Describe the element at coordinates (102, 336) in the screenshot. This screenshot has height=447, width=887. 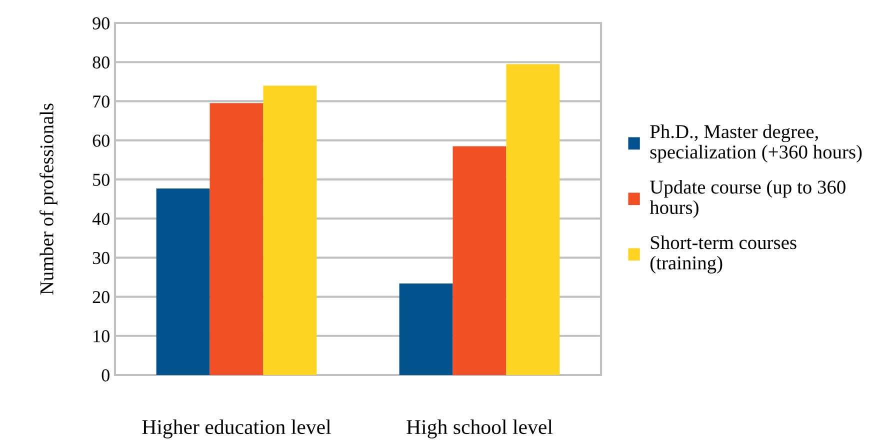
I see `y-tick-label: 10` at that location.